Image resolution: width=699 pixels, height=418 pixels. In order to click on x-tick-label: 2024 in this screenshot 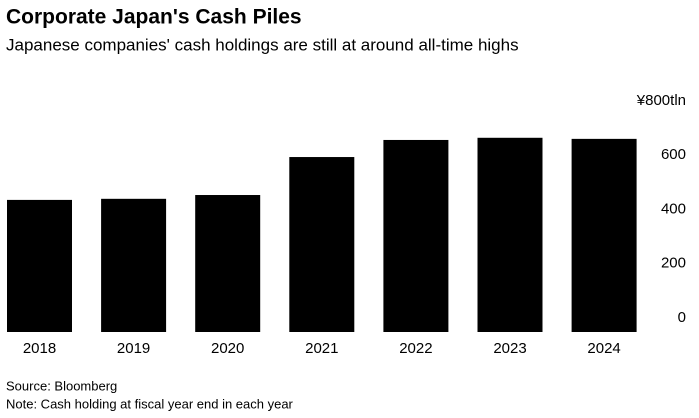, I will do `click(603, 348)`.